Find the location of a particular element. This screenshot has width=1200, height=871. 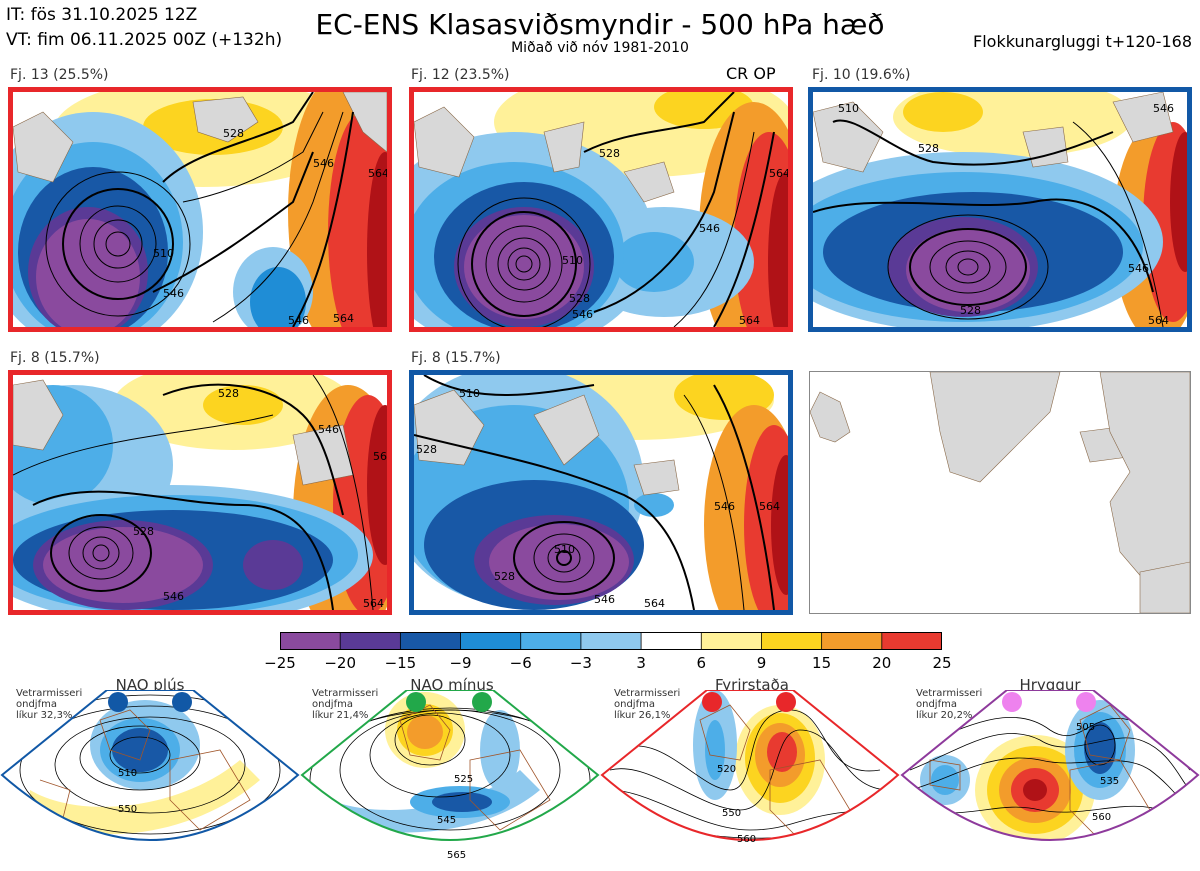

panel-2-label: Fj. 12 (23.5%) is located at coordinates (460, 75).